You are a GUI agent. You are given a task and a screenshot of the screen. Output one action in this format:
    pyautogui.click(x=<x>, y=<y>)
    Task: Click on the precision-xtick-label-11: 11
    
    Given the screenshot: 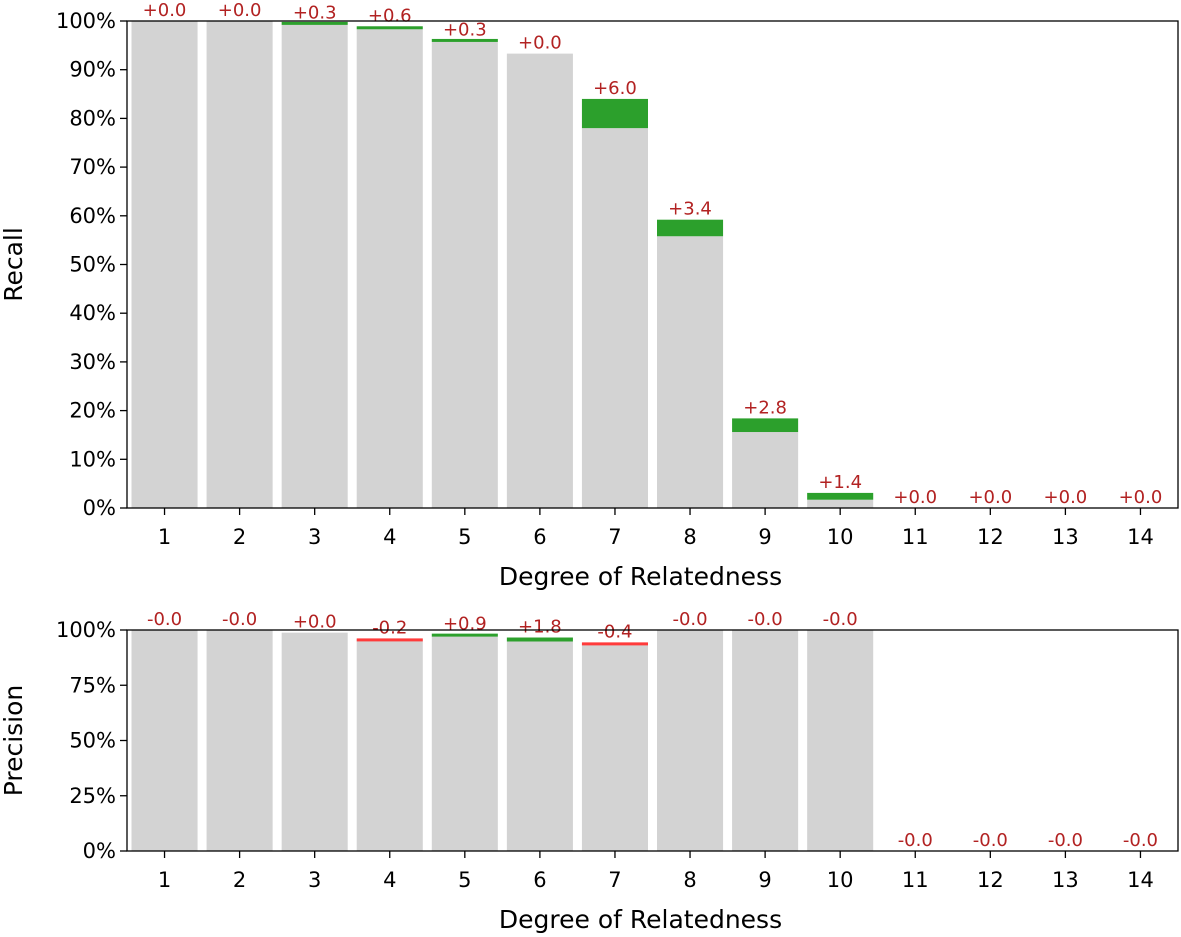 What is the action you would take?
    pyautogui.click(x=915, y=880)
    